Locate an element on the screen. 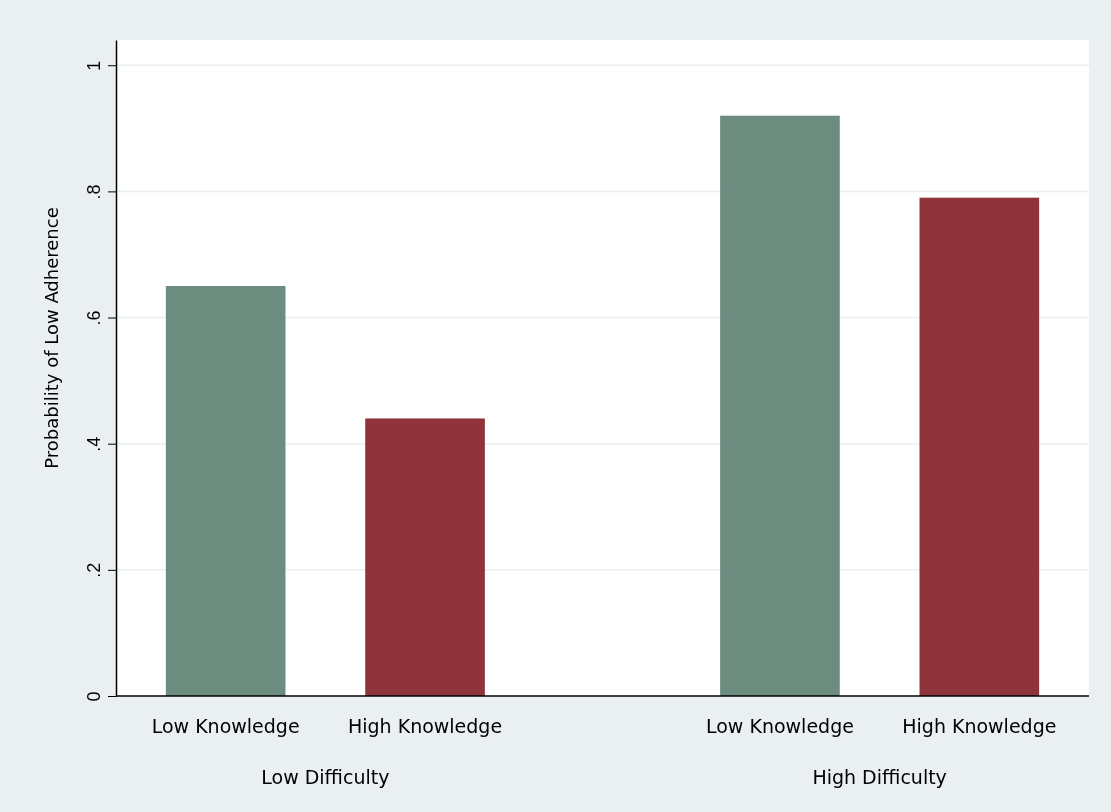  text: Low Difficulty is located at coordinates (325, 777).